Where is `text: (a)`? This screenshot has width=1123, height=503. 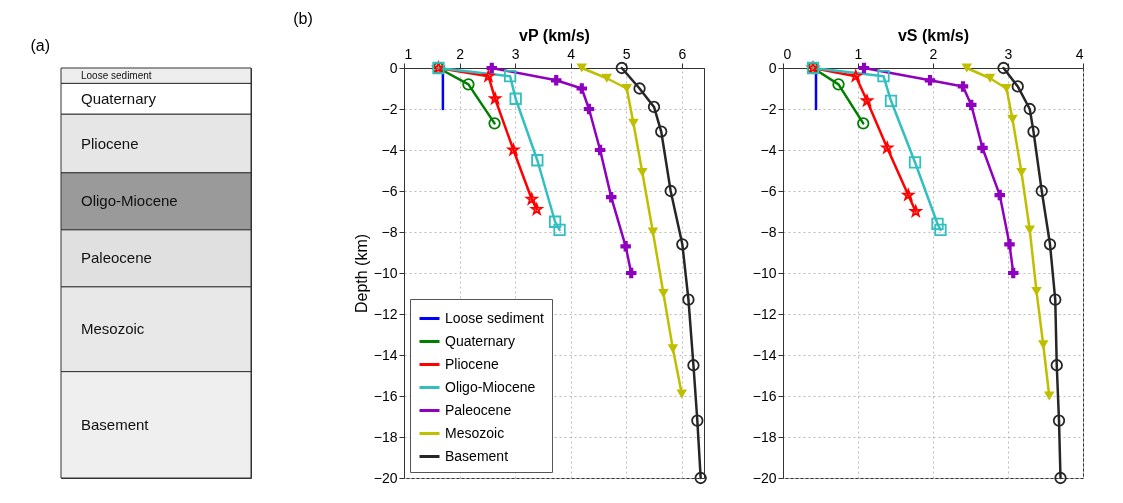
text: (a) is located at coordinates (40, 45).